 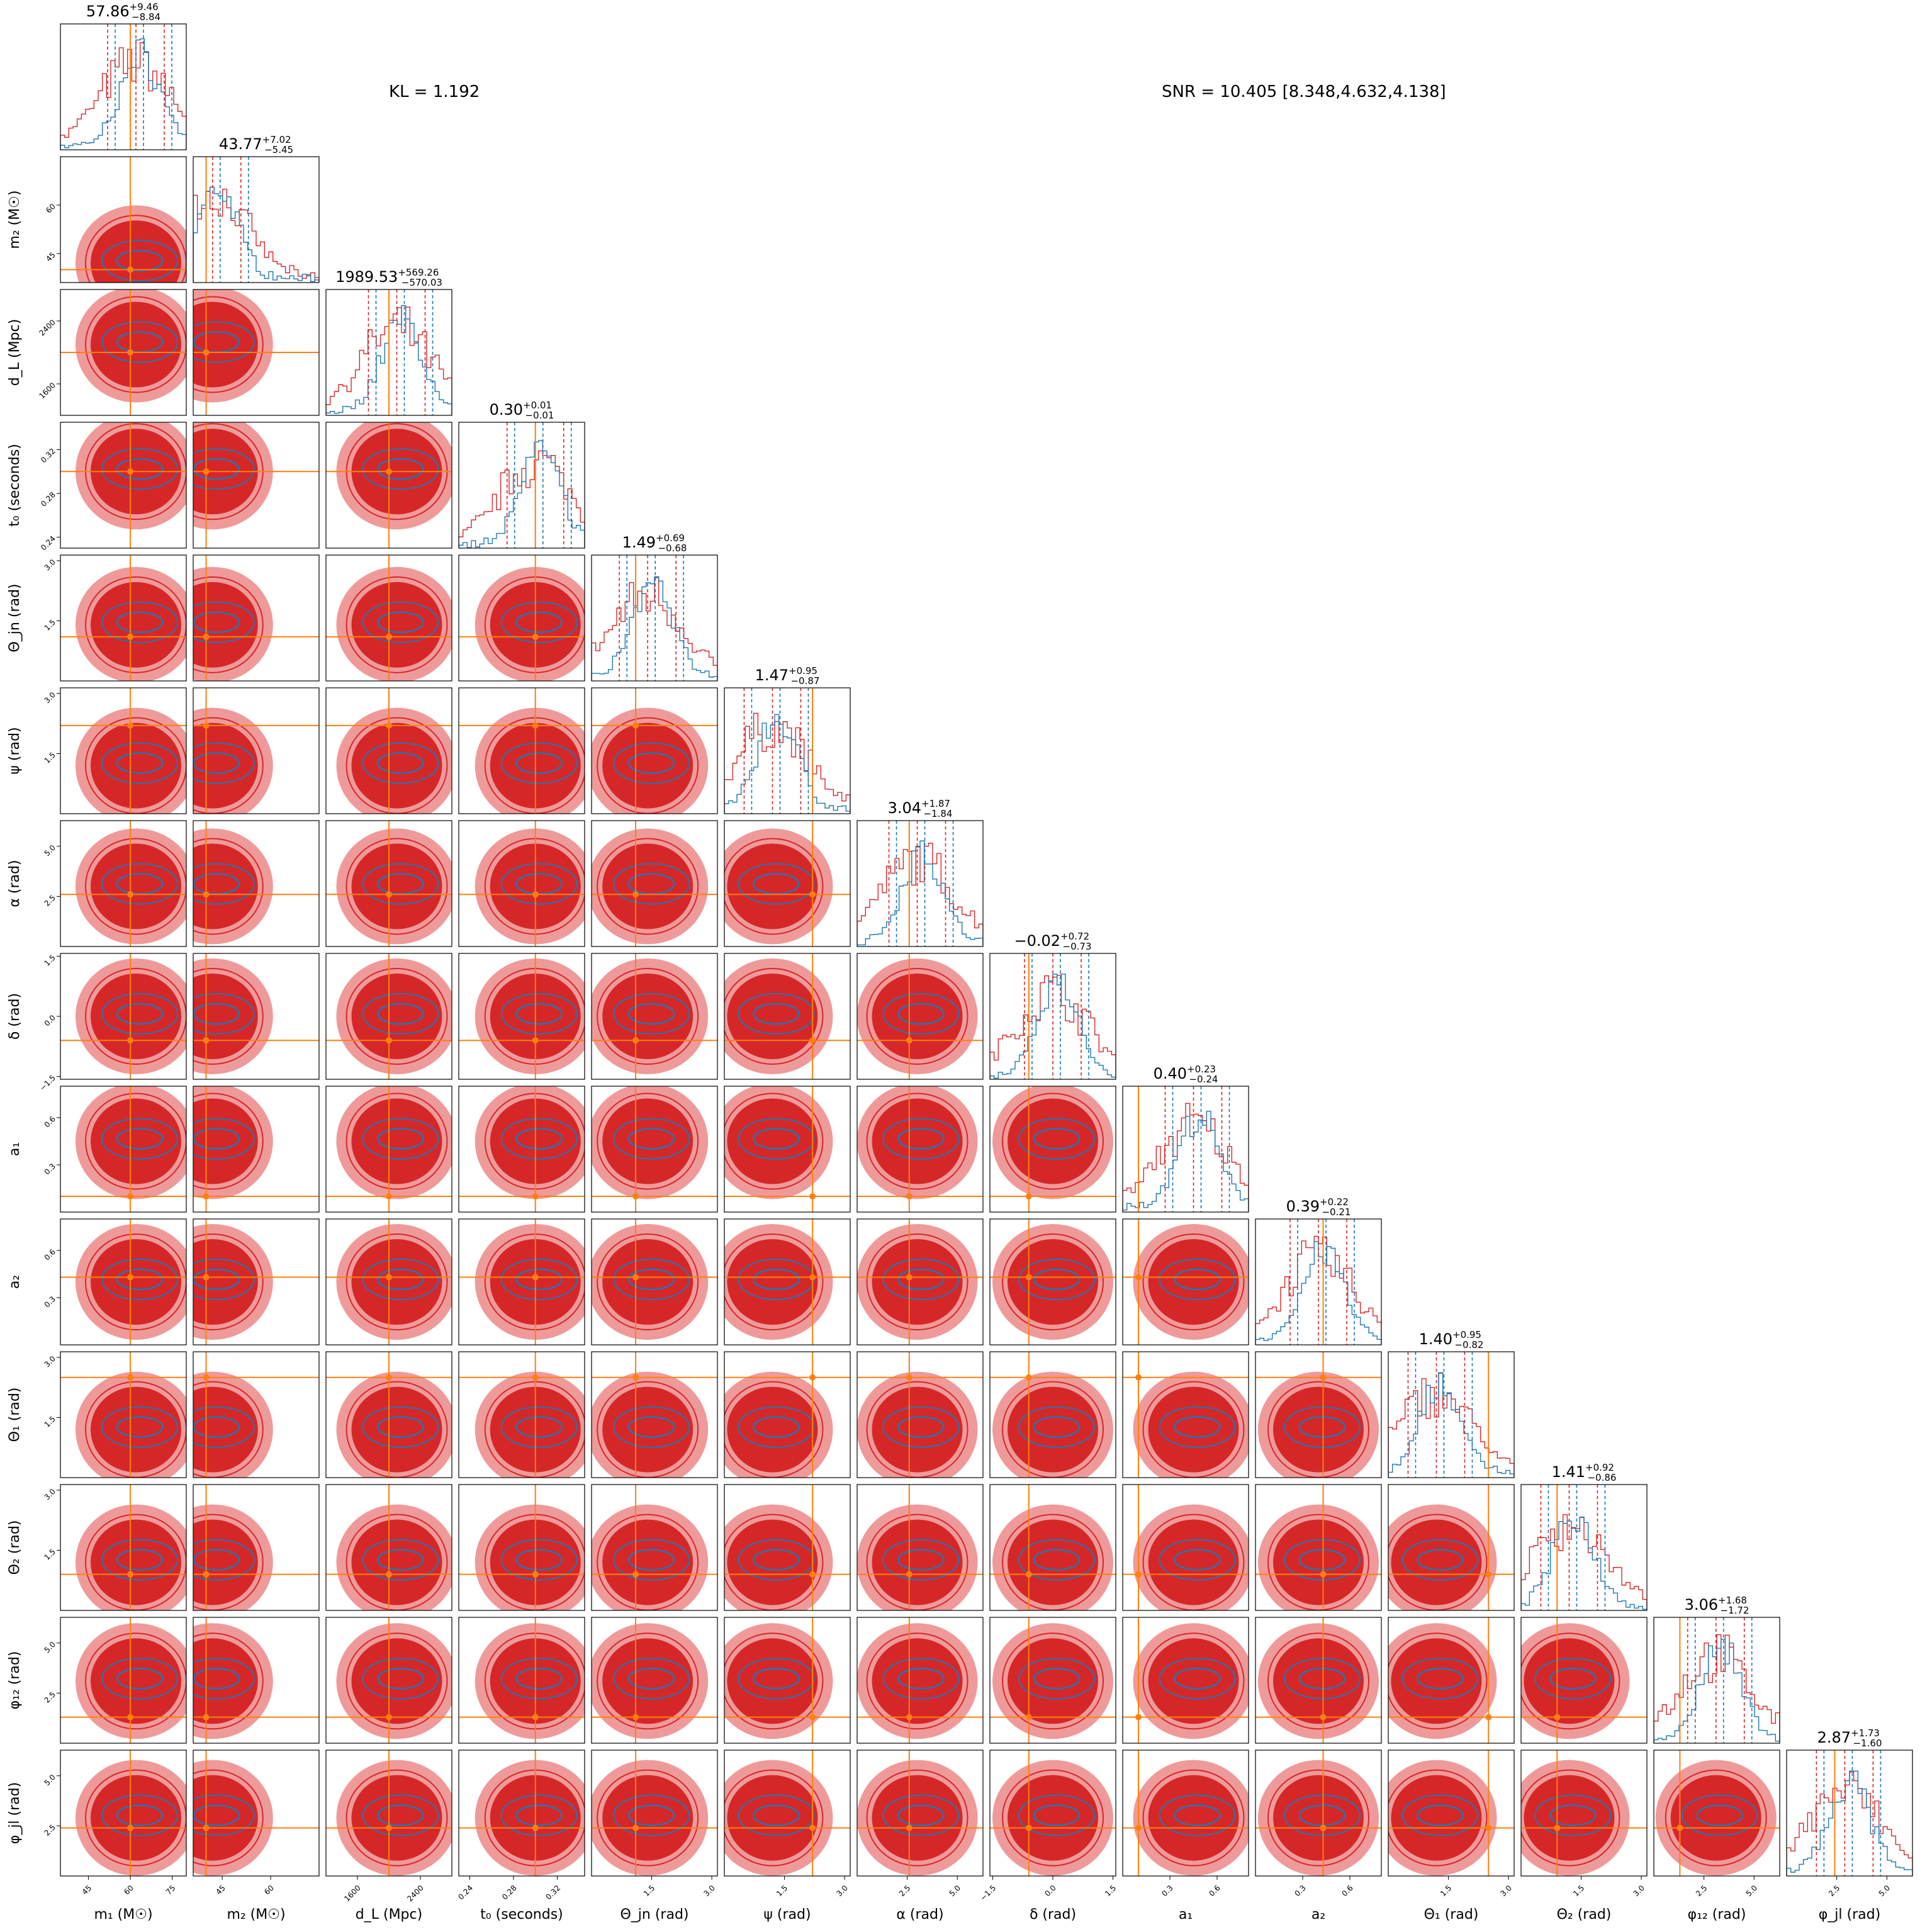 I want to click on x-axis-label-p13: φ_jl (rad), so click(x=1849, y=1915).